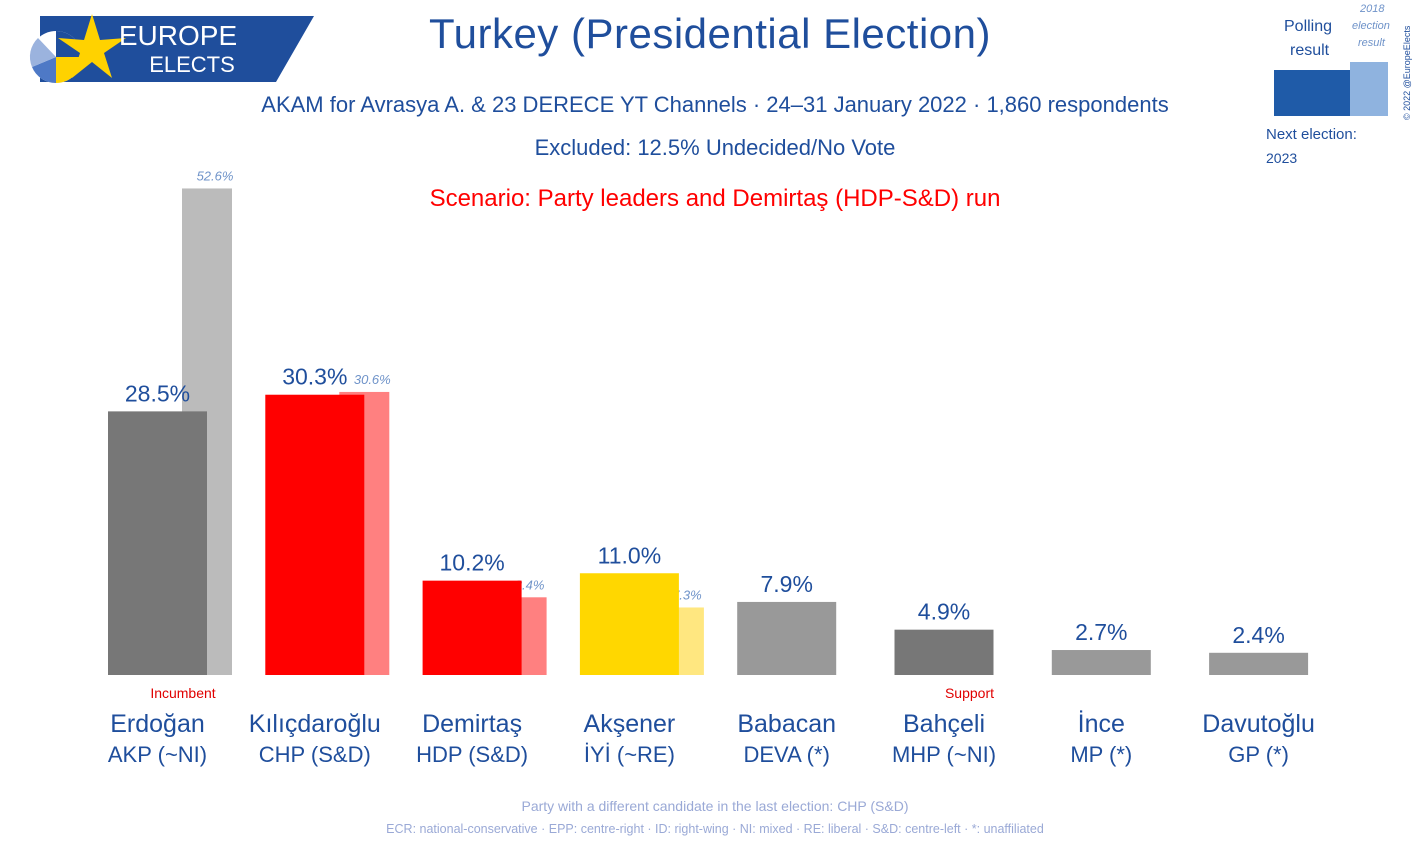  Describe the element at coordinates (630, 724) in the screenshot. I see `candidate-name-label: Akşener` at that location.